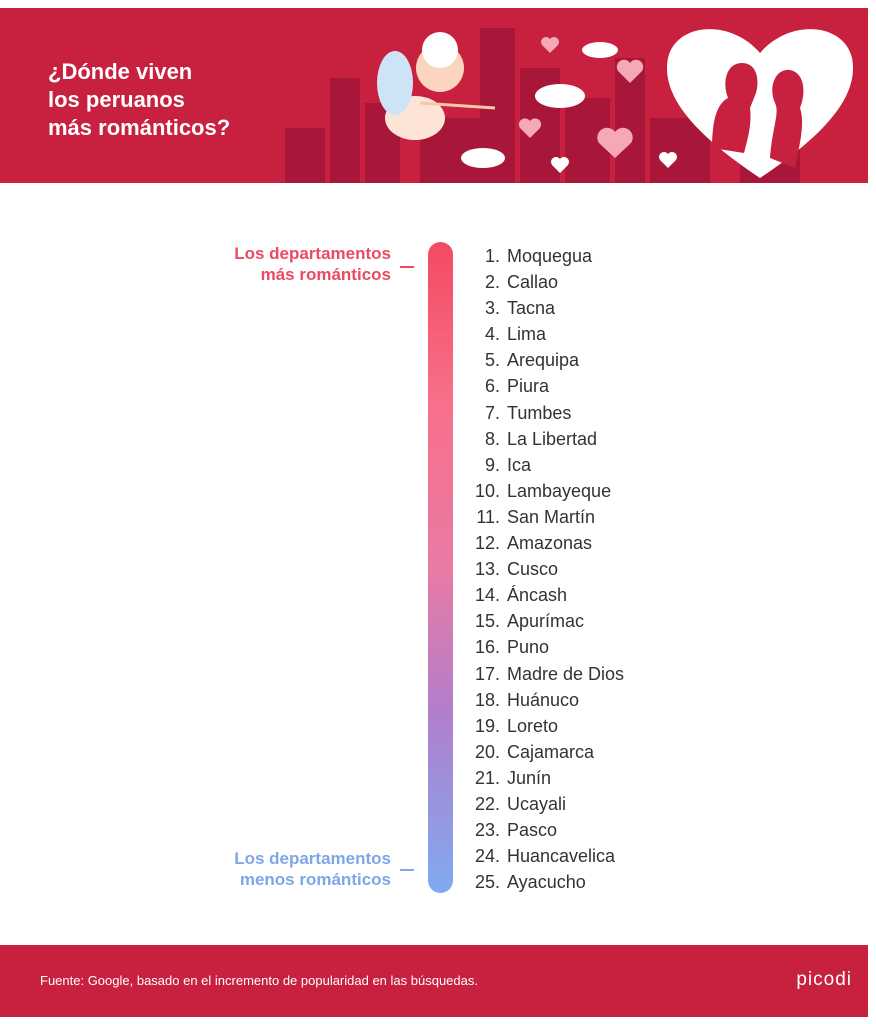  I want to click on ranking-row: 12. Amazonas, so click(542, 543).